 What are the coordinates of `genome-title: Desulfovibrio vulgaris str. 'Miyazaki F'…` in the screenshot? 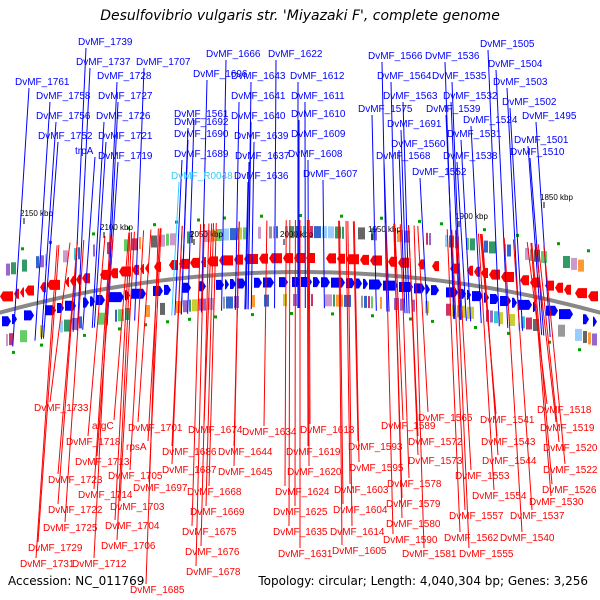 It's located at (300, 16).